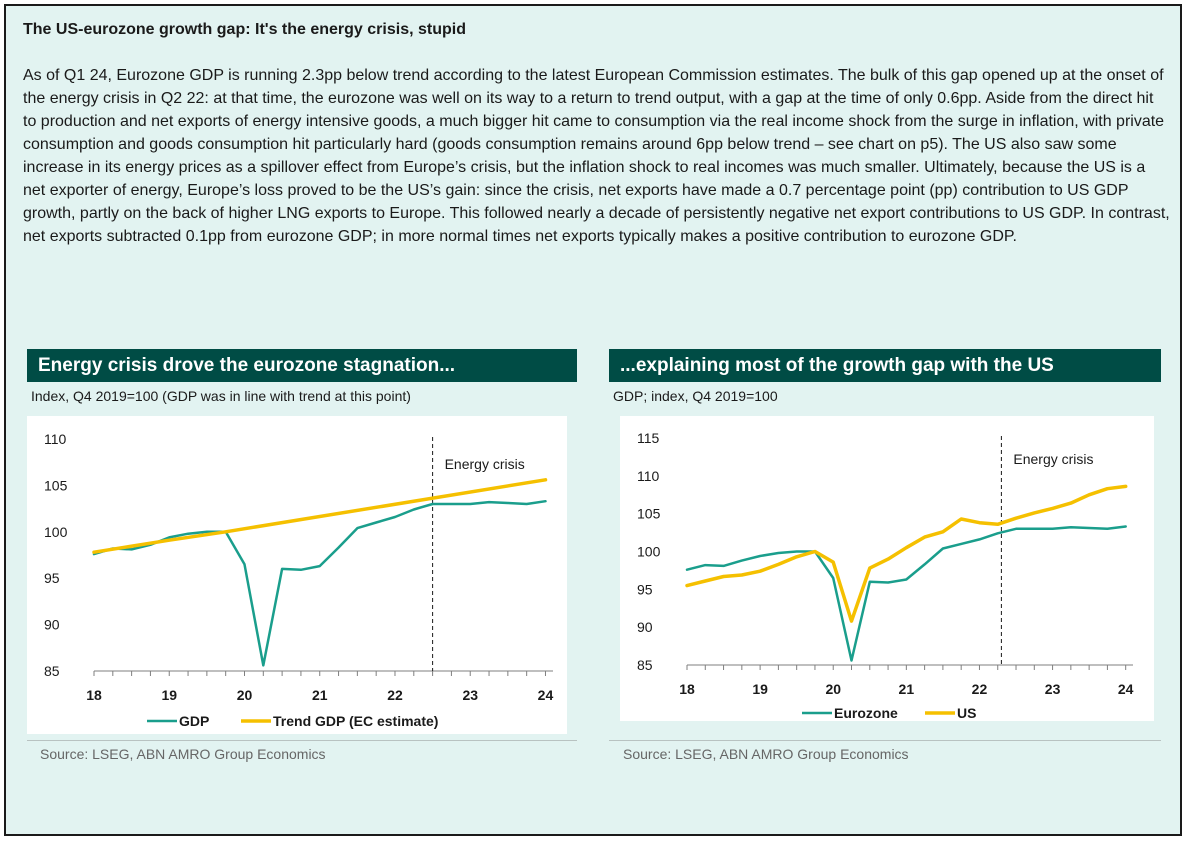 This screenshot has width=1189, height=843. I want to click on chart1-xtick-label: 18, so click(94, 695).